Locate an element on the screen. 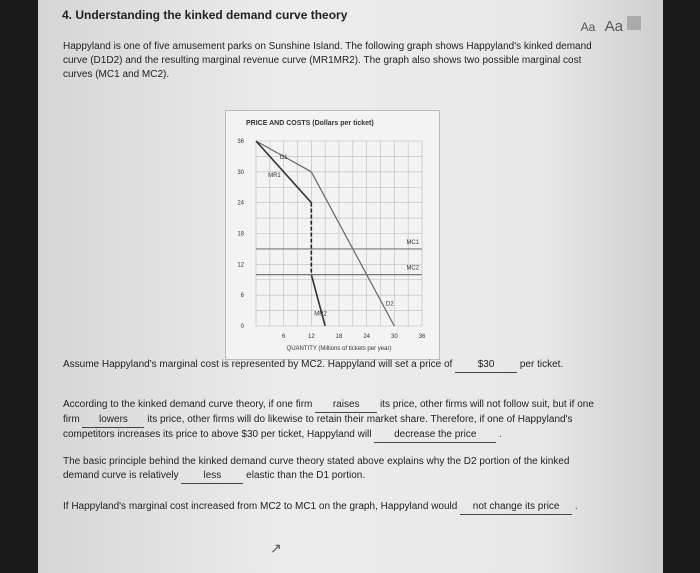  y-tick-label: 30 is located at coordinates (240, 173).